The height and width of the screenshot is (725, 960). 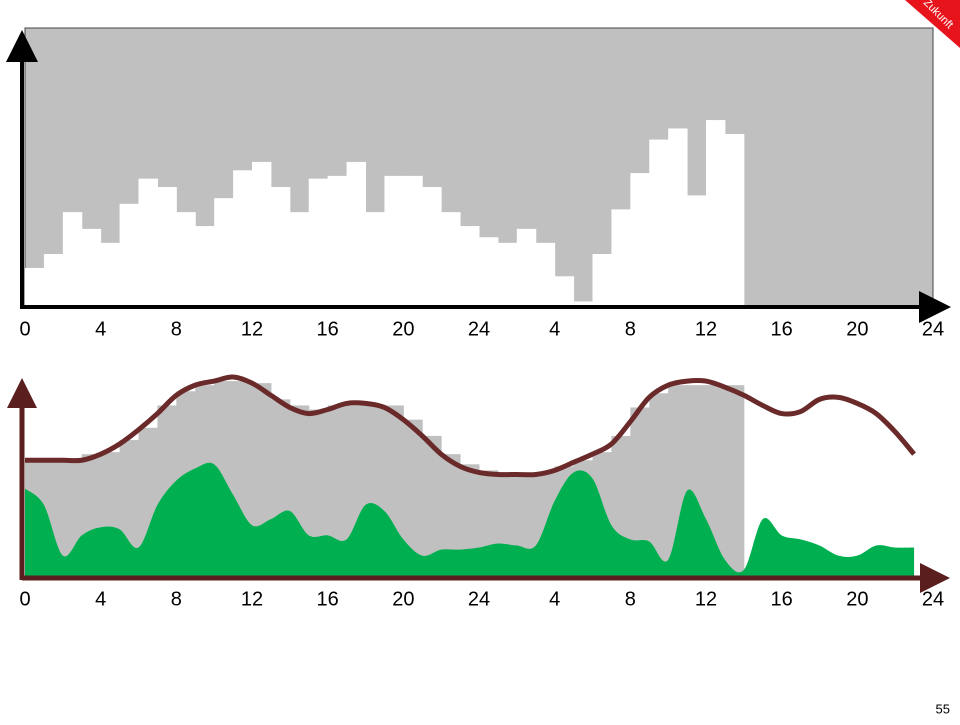 What do you see at coordinates (932, 24) in the screenshot?
I see `corner-flag` at bounding box center [932, 24].